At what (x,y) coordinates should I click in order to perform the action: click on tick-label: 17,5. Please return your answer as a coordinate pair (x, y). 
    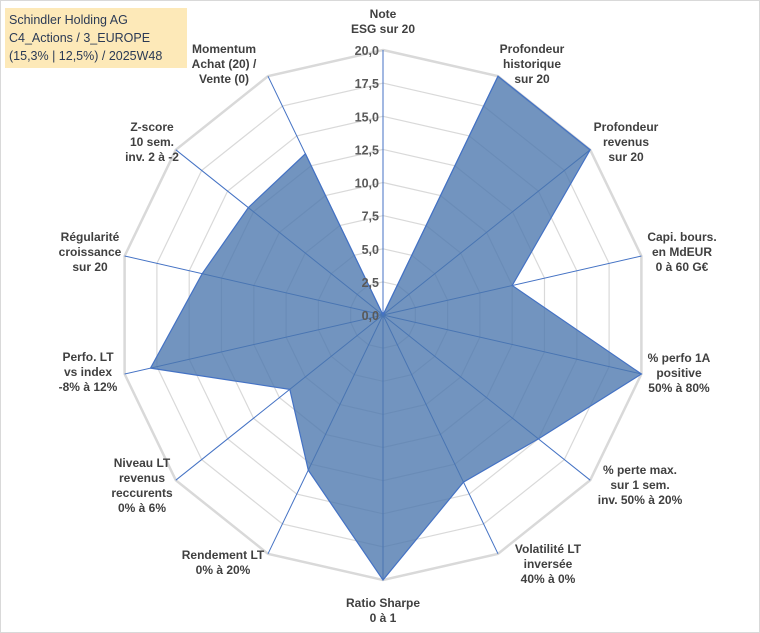
    Looking at the image, I should click on (367, 84).